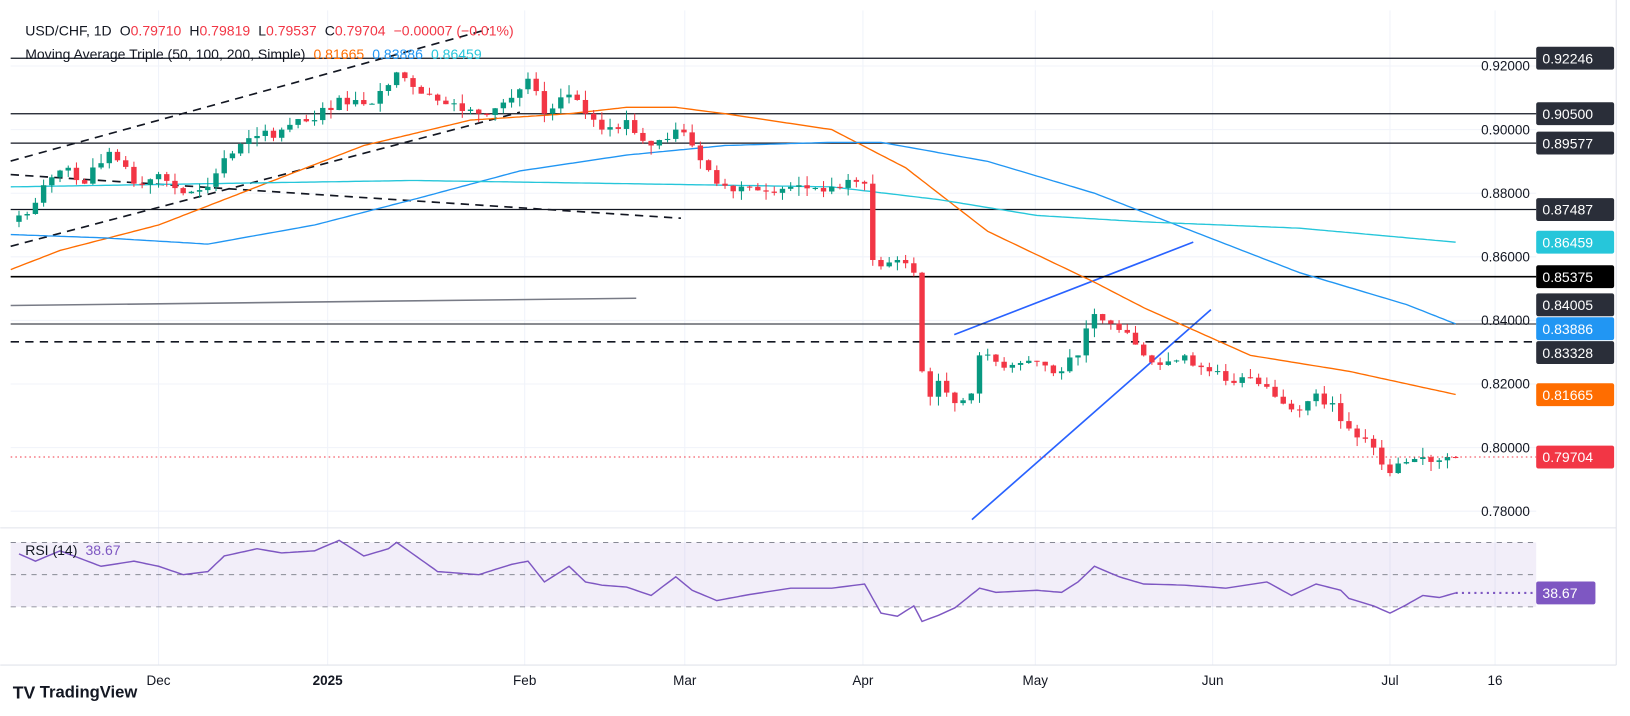  What do you see at coordinates (1567, 457) in the screenshot?
I see `price-label-text: 0.79704` at bounding box center [1567, 457].